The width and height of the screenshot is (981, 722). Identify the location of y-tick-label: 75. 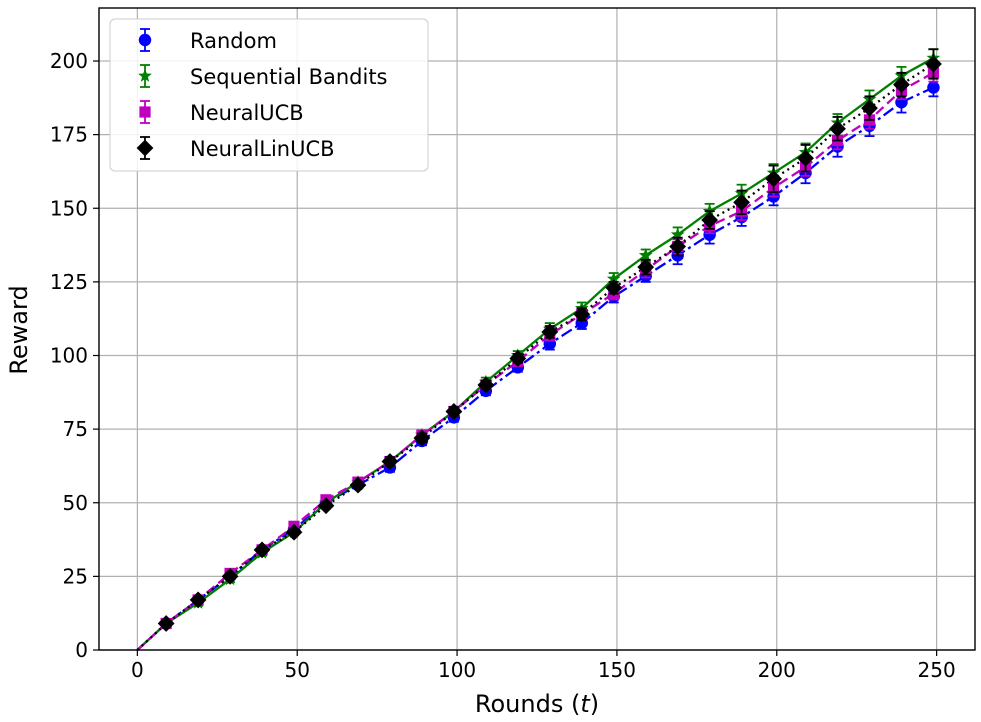
(75, 429).